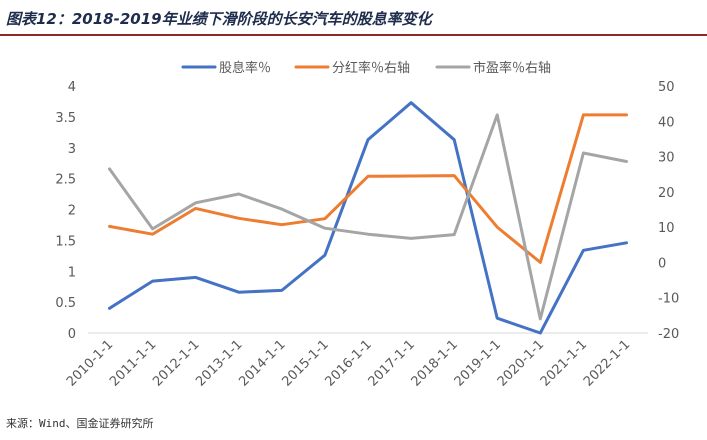  Describe the element at coordinates (65, 118) in the screenshot. I see `y-left-tick-label: 3.5` at that location.